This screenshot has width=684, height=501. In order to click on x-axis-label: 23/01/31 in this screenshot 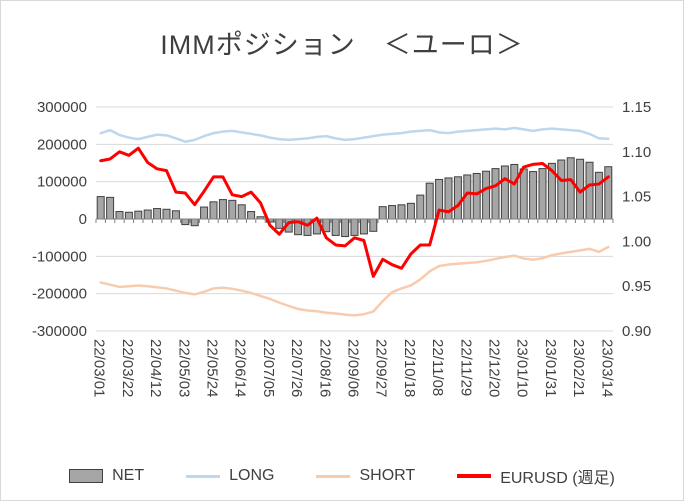, I will do `click(550, 368)`.